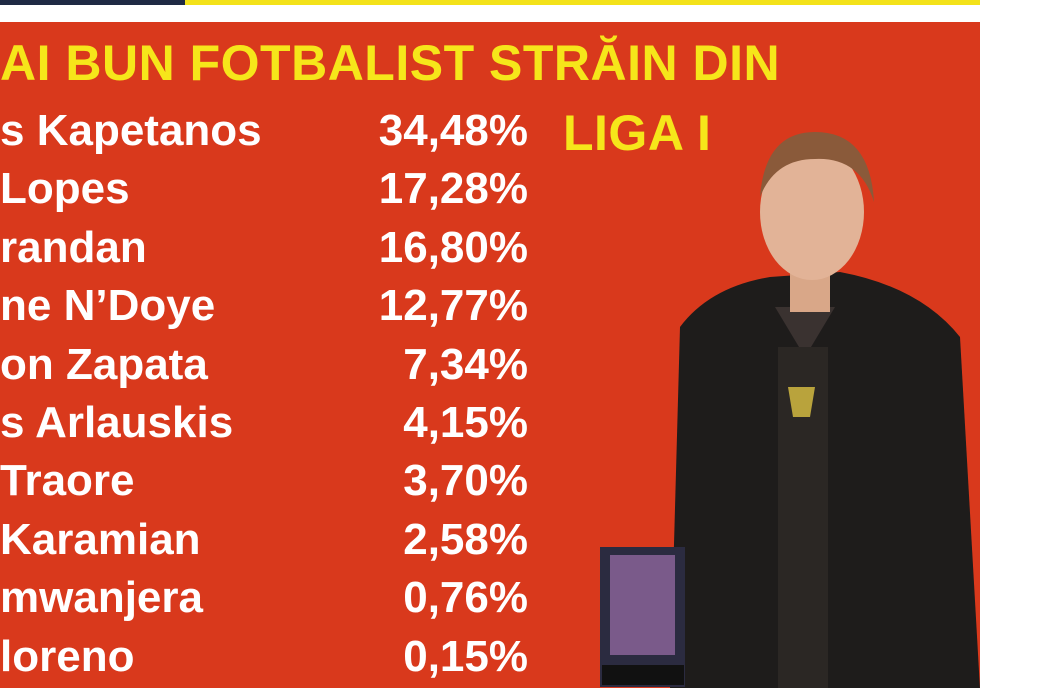 The image size is (1050, 700). What do you see at coordinates (390, 63) in the screenshot?
I see `title: AI BUN FOTBALIST STRĂIN DIN` at bounding box center [390, 63].